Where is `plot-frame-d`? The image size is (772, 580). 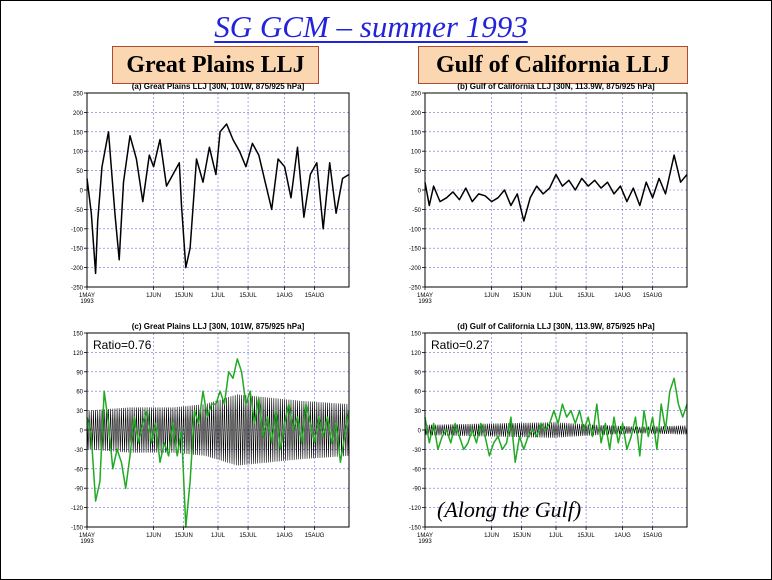 plot-frame-d is located at coordinates (556, 430).